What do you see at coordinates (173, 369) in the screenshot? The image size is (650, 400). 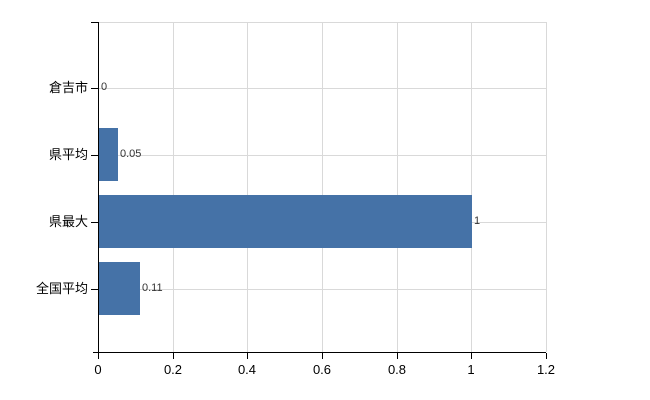 I see `x-tick-label: 0.2` at bounding box center [173, 369].